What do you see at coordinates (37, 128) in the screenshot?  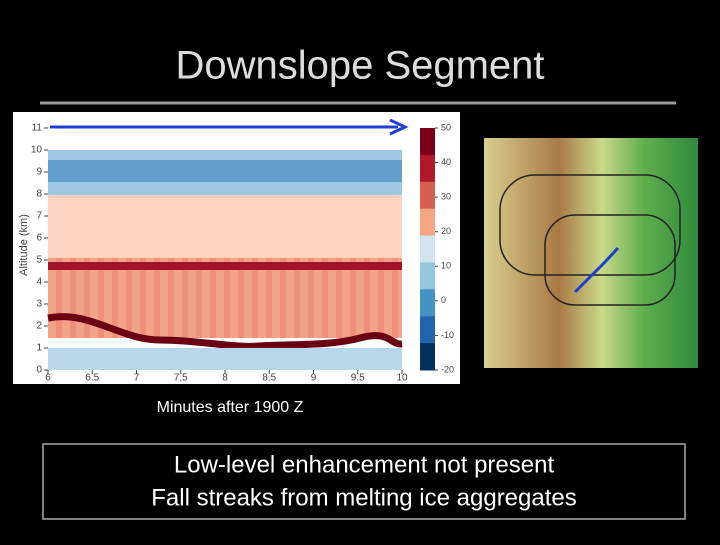 I see `y-tick-label: 11` at bounding box center [37, 128].